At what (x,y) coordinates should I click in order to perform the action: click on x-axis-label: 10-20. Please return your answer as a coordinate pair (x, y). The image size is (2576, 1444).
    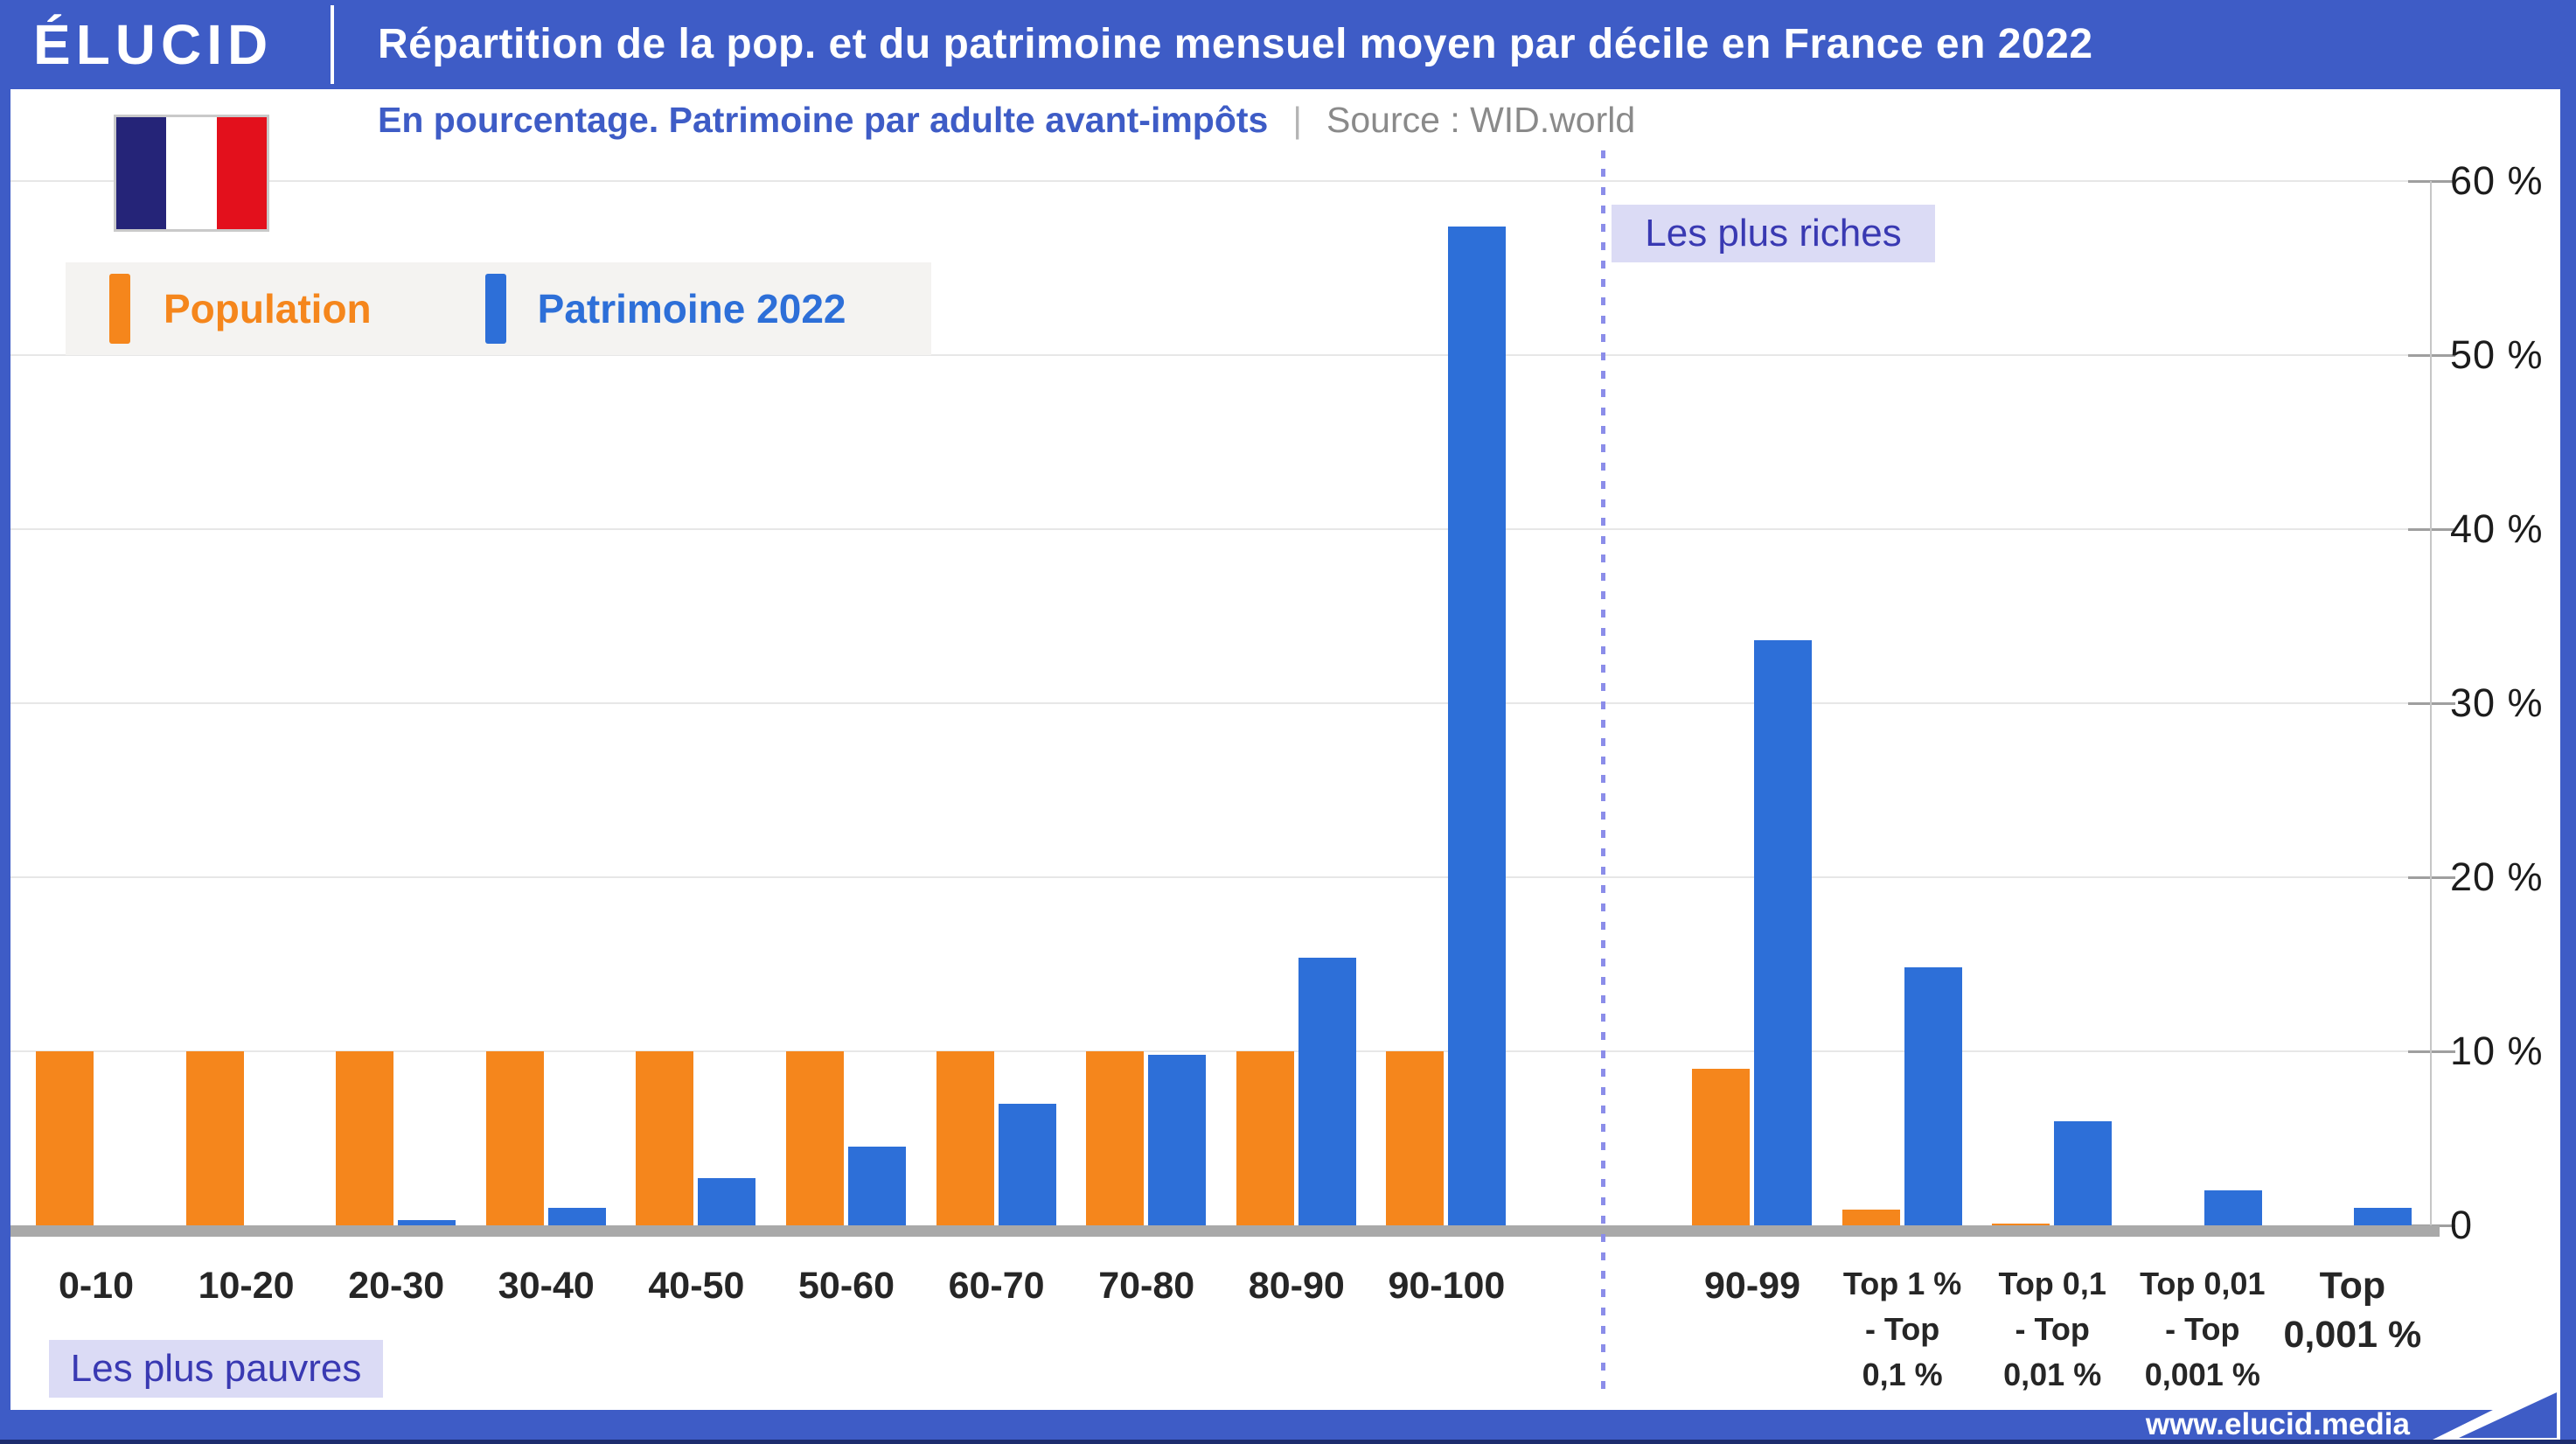
    Looking at the image, I should click on (247, 1285).